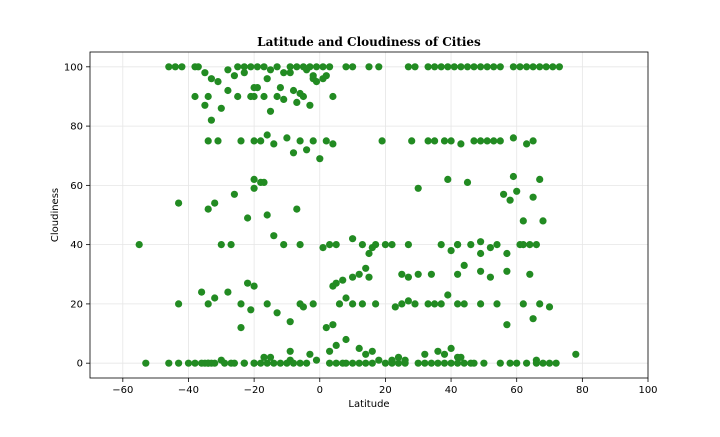 The image size is (720, 437). What do you see at coordinates (122, 390) in the screenshot?
I see `x-tick-label: −60` at bounding box center [122, 390].